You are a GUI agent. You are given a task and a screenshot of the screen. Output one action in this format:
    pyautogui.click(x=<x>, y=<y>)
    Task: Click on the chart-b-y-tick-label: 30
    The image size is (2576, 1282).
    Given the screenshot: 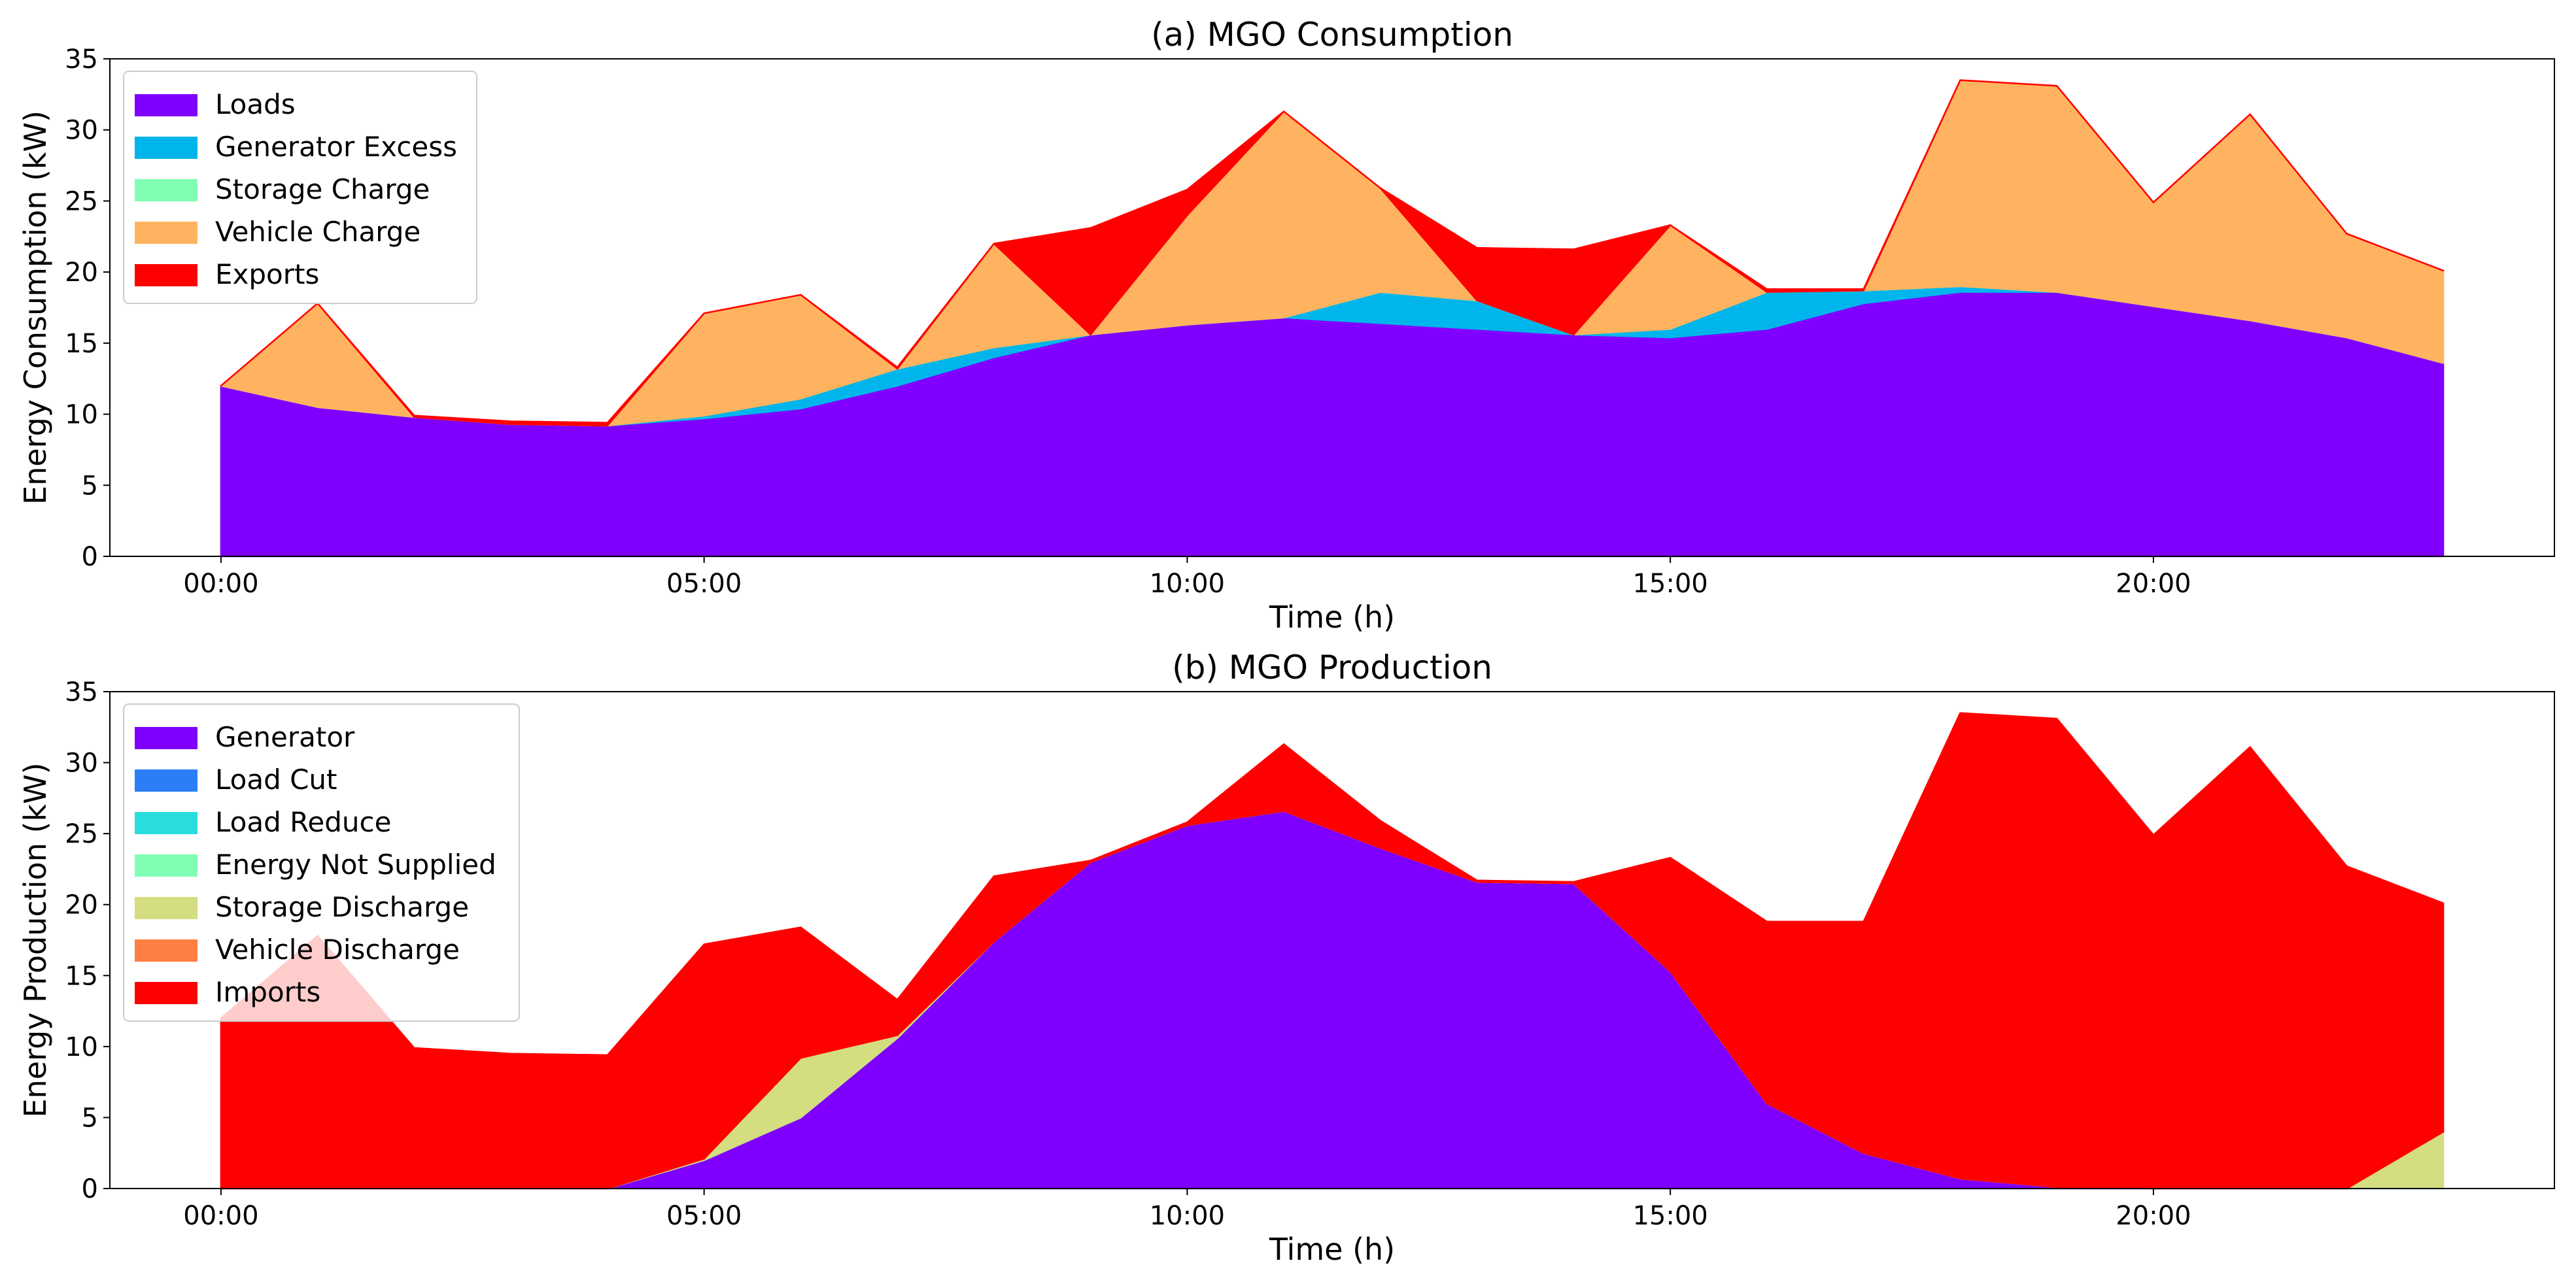 What is the action you would take?
    pyautogui.click(x=82, y=764)
    